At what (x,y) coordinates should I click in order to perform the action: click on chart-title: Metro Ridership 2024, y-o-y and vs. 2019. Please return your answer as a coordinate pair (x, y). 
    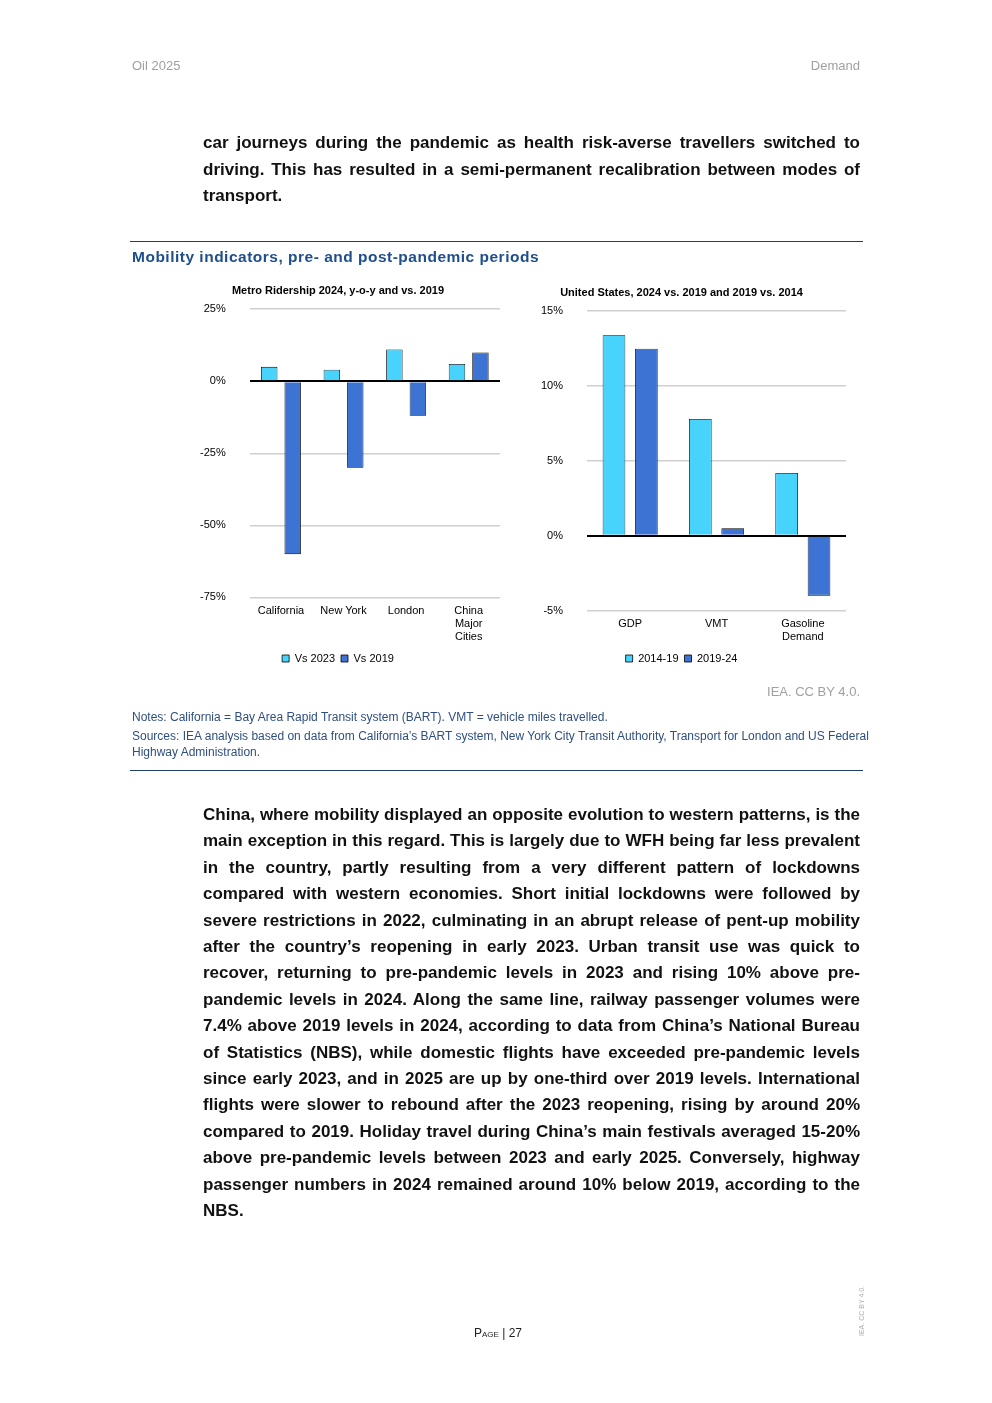
    Looking at the image, I should click on (338, 289).